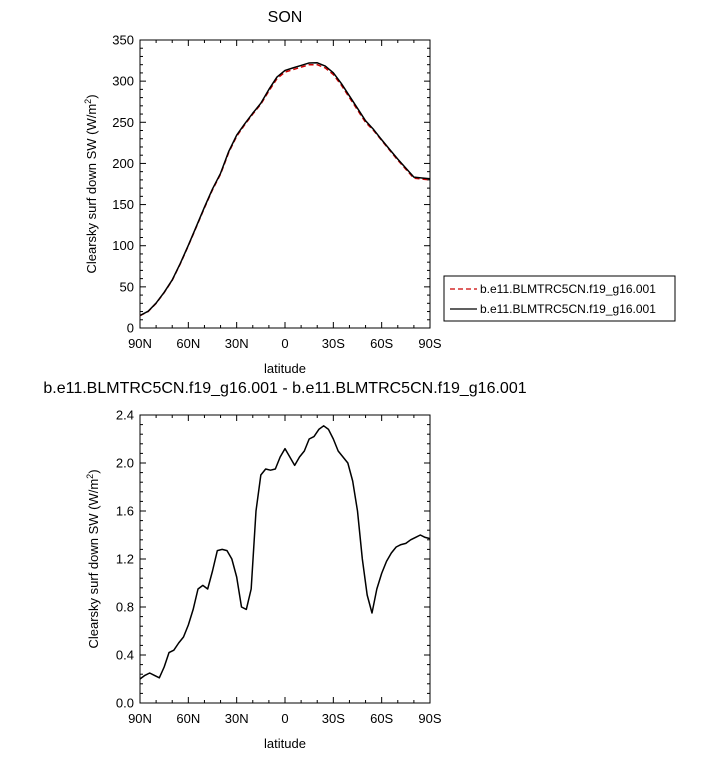 The height and width of the screenshot is (758, 724). What do you see at coordinates (125, 655) in the screenshot?
I see `y-tick-label: 0.4` at bounding box center [125, 655].